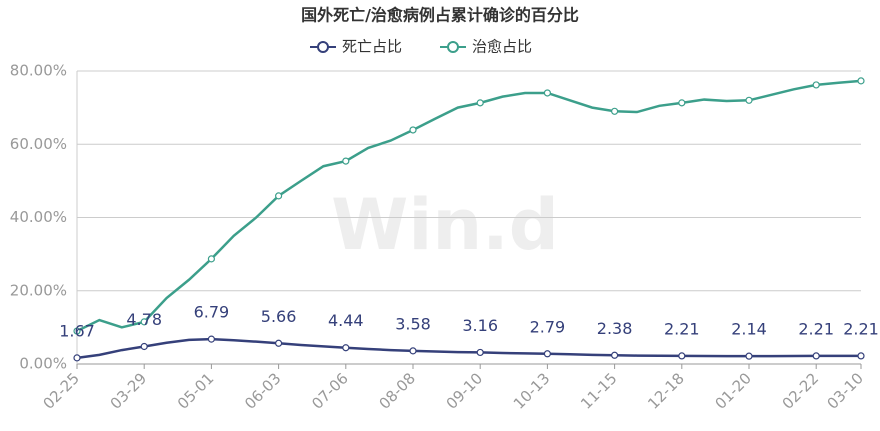 The image size is (880, 431). Describe the element at coordinates (61, 391) in the screenshot. I see `x-tick-label: 02-25` at that location.